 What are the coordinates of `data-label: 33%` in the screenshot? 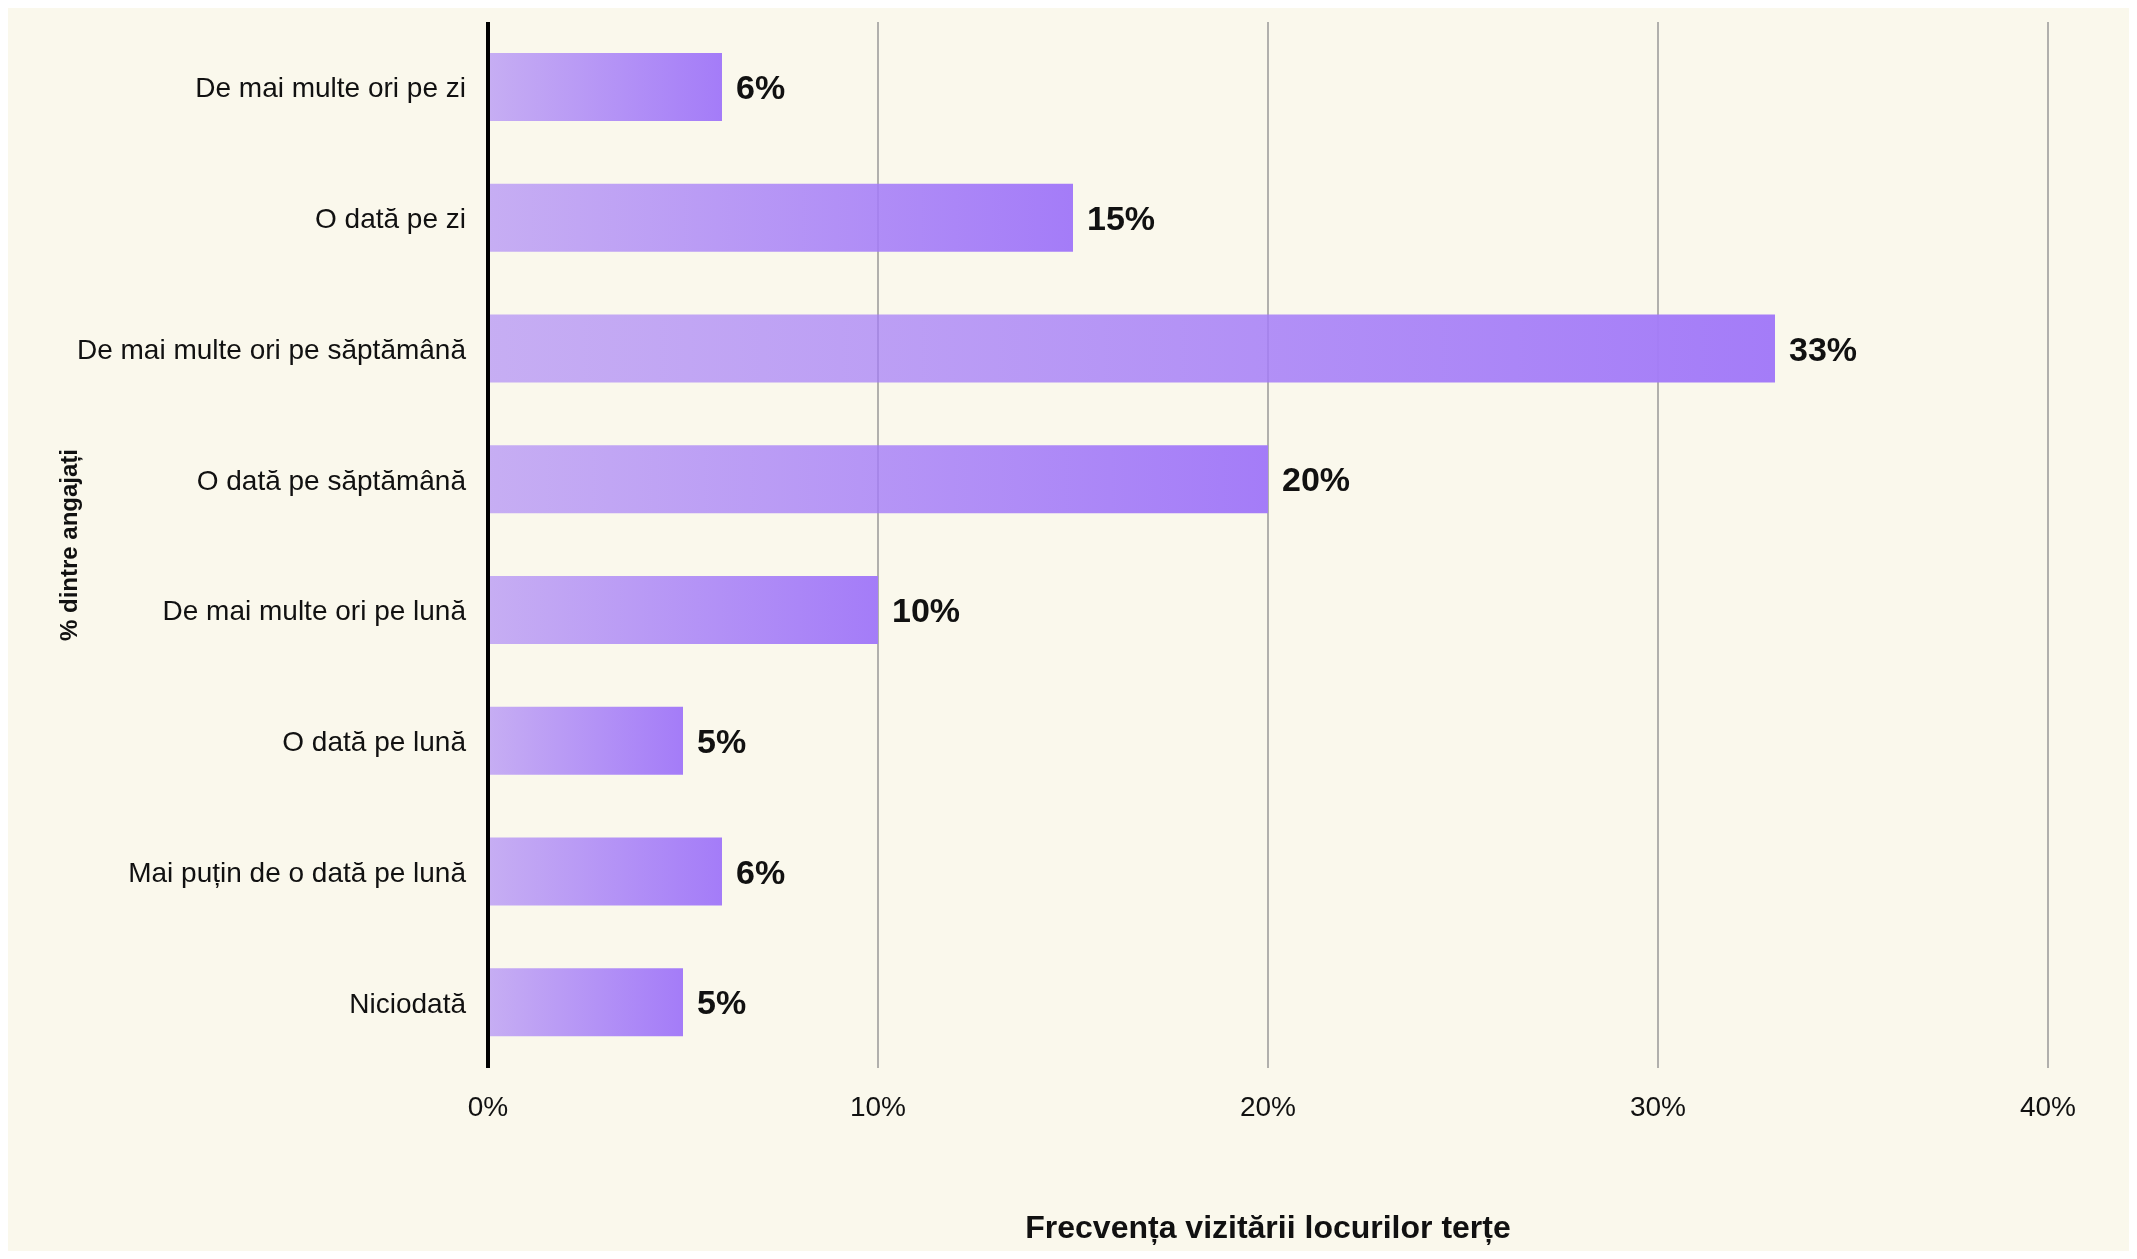 It's located at (1823, 348).